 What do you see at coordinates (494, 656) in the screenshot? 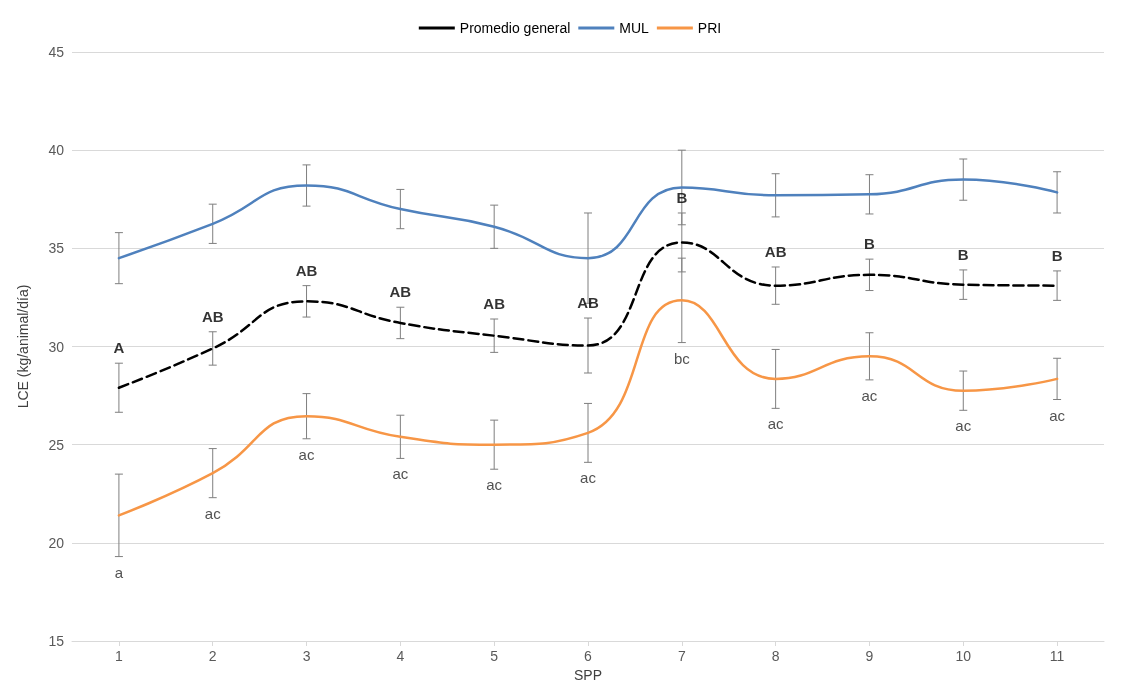
I see `x-tick-label: 5` at bounding box center [494, 656].